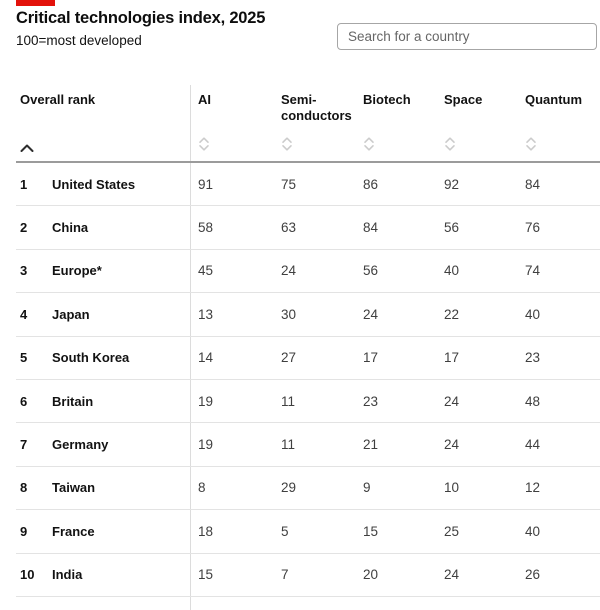  What do you see at coordinates (58, 99) in the screenshot?
I see `column-header-label: Overall rank` at bounding box center [58, 99].